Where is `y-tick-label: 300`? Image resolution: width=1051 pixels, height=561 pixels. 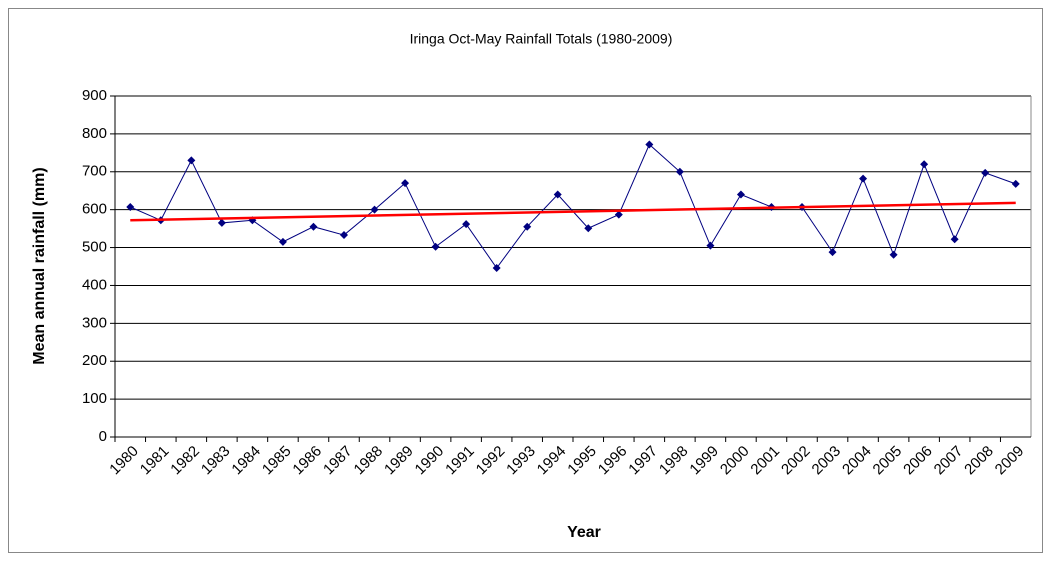
y-tick-label: 300 is located at coordinates (94, 322).